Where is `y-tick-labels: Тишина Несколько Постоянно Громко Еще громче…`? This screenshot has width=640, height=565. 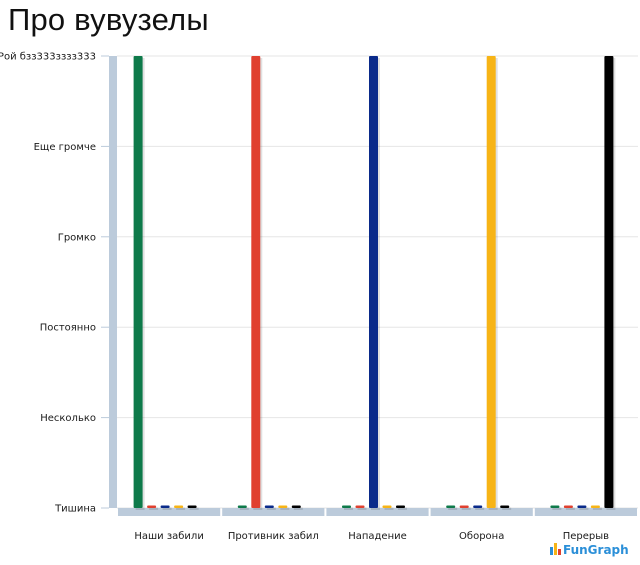 y-tick-labels: Тишина Несколько Постоянно Громко Еще громче… is located at coordinates (48, 283).